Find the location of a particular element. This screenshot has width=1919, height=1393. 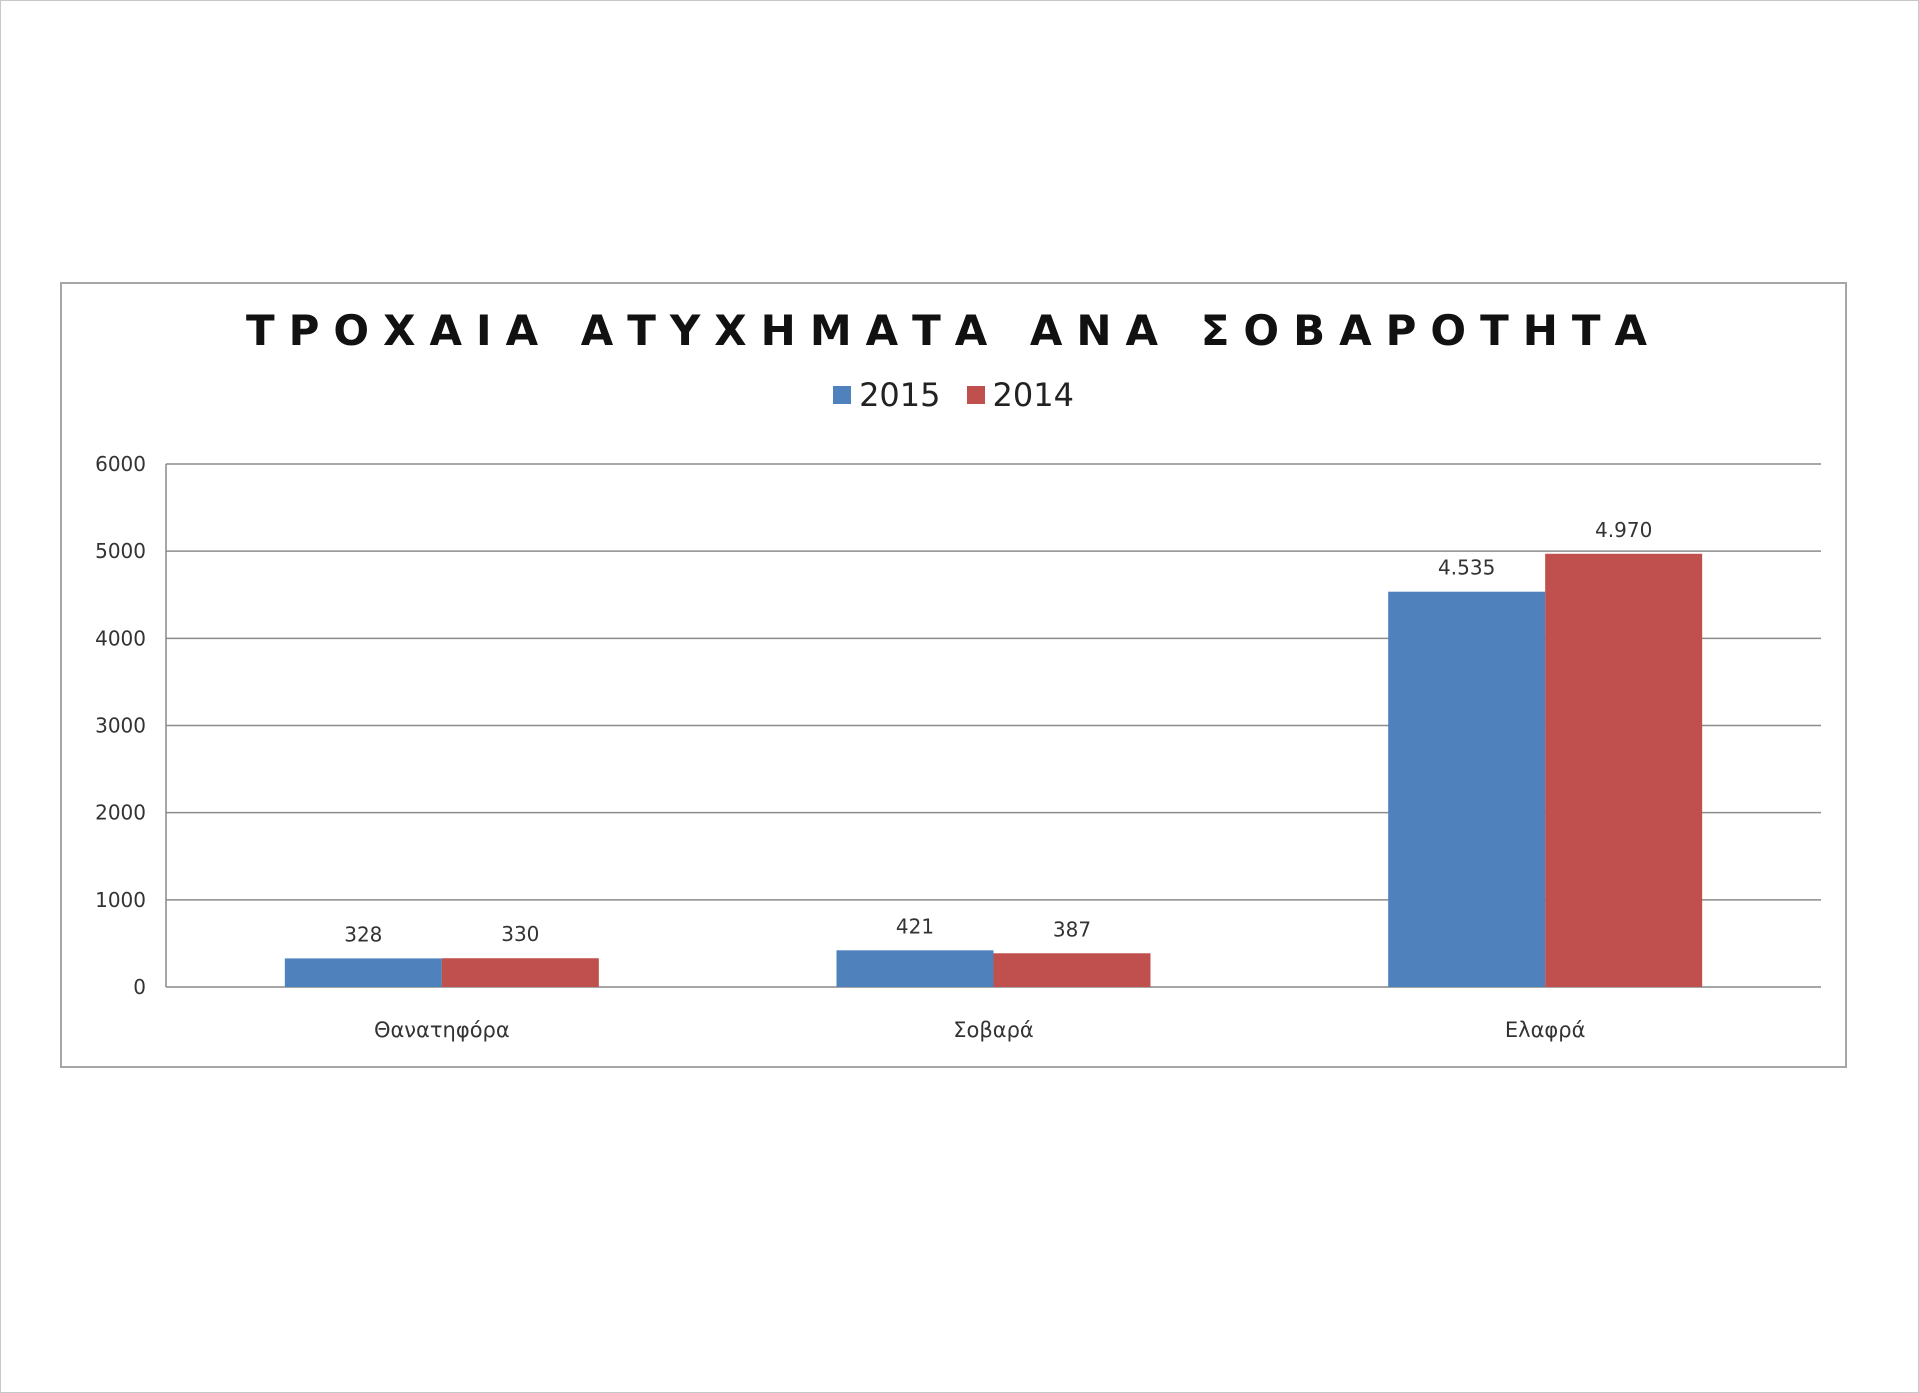

y-tick-label: 4000 is located at coordinates (120, 638).